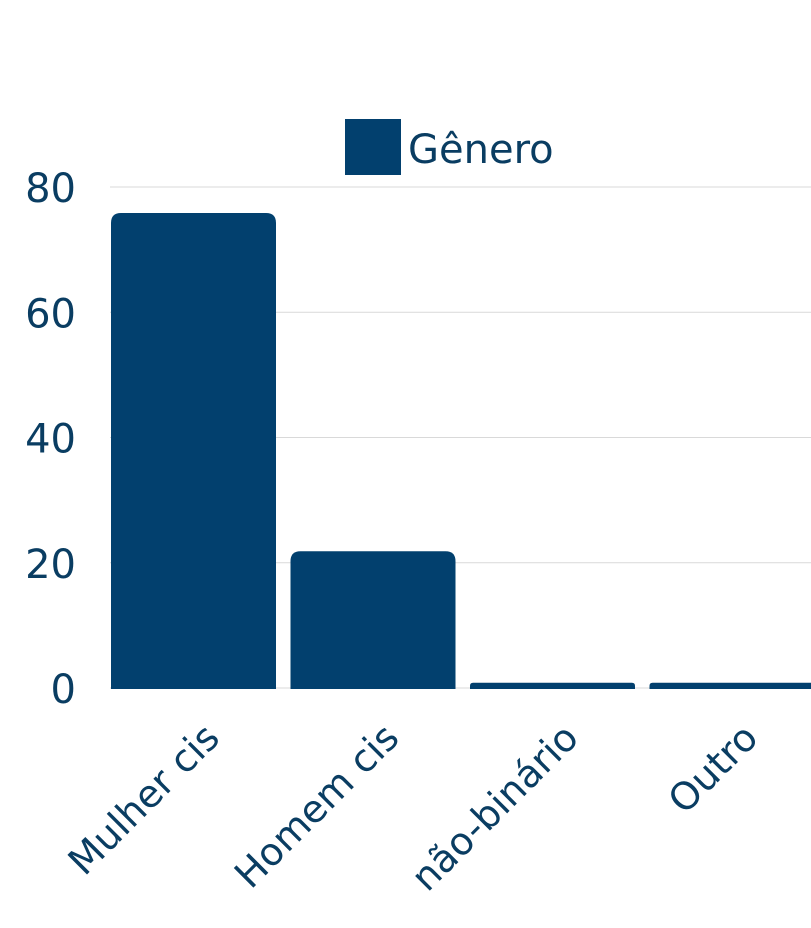 The width and height of the screenshot is (811, 928). I want to click on bar-n-o-bin-rio, so click(552, 685).